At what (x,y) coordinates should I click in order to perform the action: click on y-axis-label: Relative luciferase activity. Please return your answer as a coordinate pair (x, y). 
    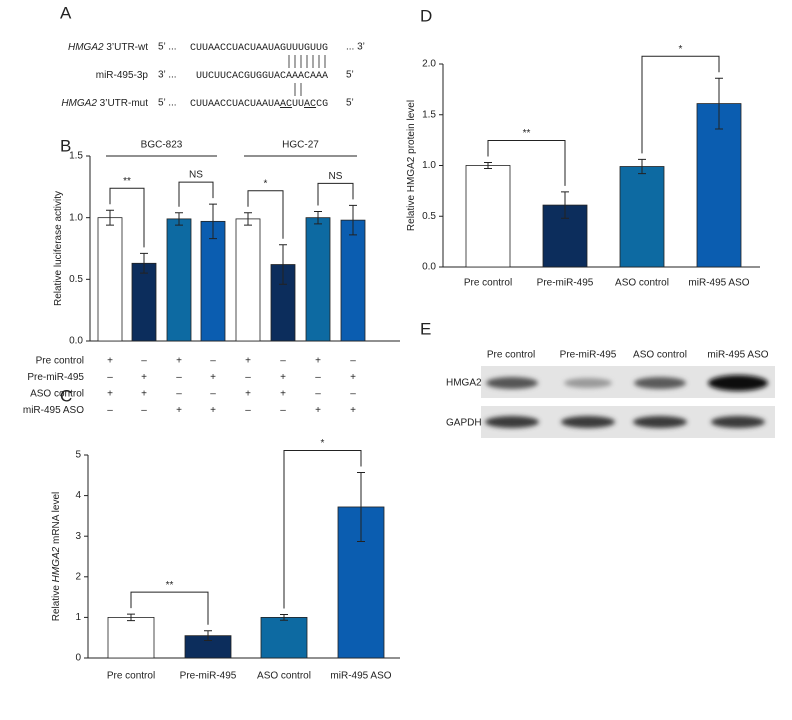
    Looking at the image, I should click on (58, 248).